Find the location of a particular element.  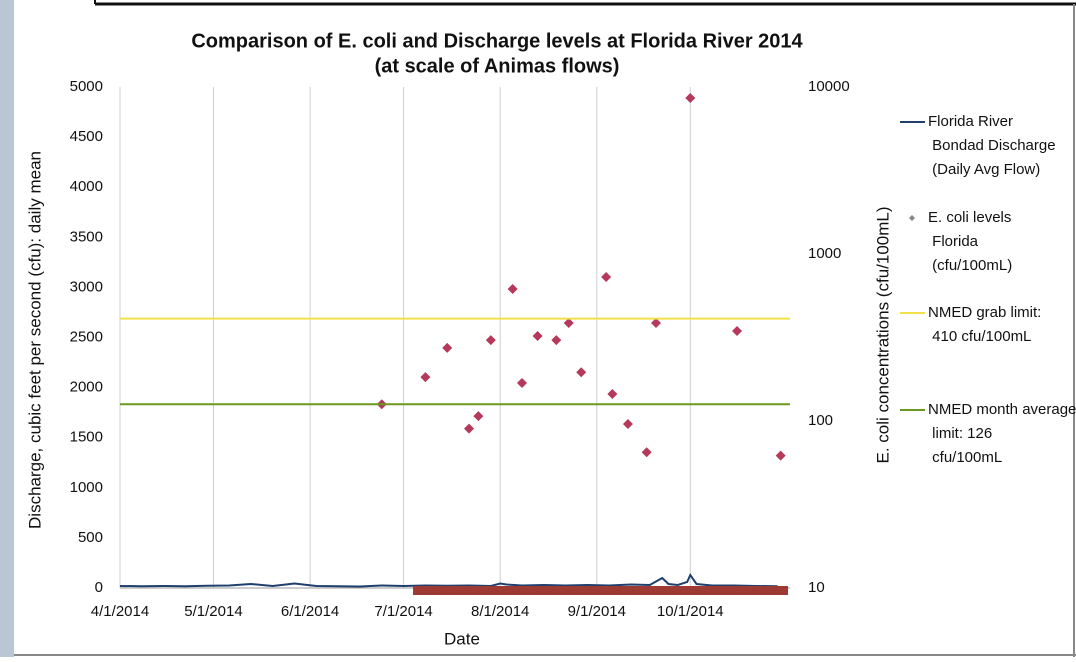

x-tick-label: 6/1/2014 is located at coordinates (310, 611).